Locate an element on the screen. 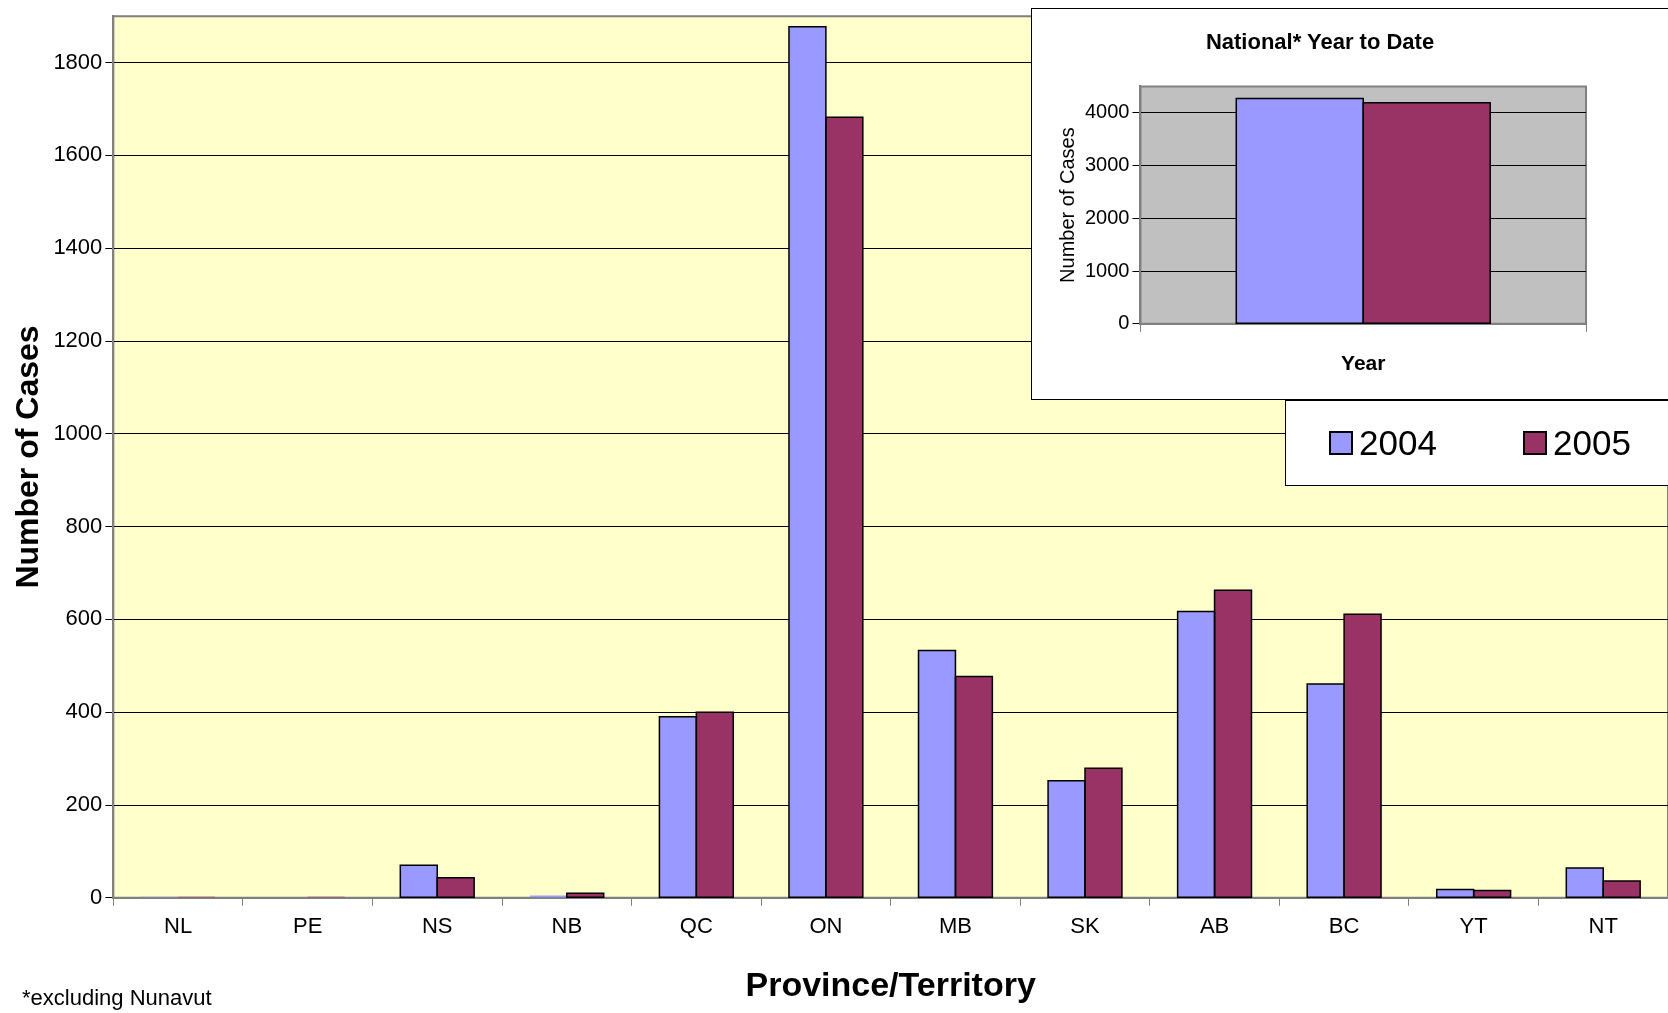 This screenshot has height=1013, width=1668. x-tick-label: ON is located at coordinates (826, 926).